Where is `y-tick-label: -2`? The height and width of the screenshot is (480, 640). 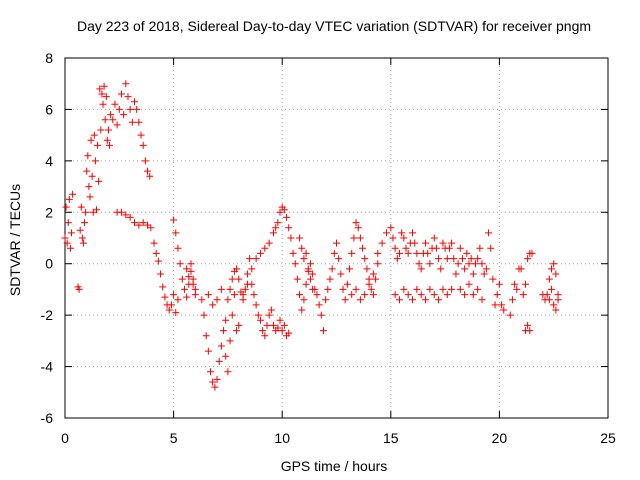
y-tick-label: -2 is located at coordinates (47, 315).